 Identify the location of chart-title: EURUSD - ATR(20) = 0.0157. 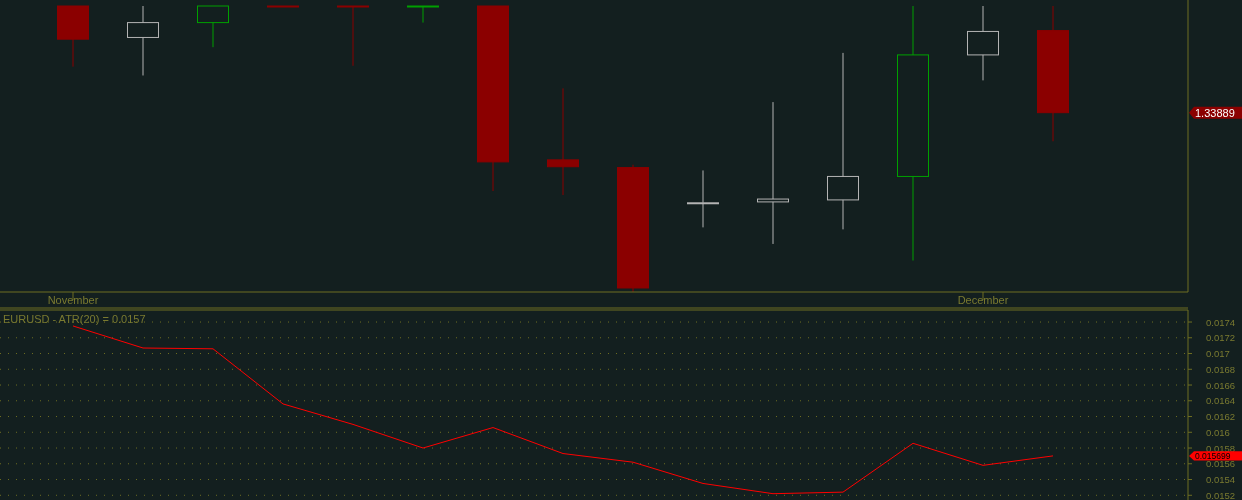
(74, 319).